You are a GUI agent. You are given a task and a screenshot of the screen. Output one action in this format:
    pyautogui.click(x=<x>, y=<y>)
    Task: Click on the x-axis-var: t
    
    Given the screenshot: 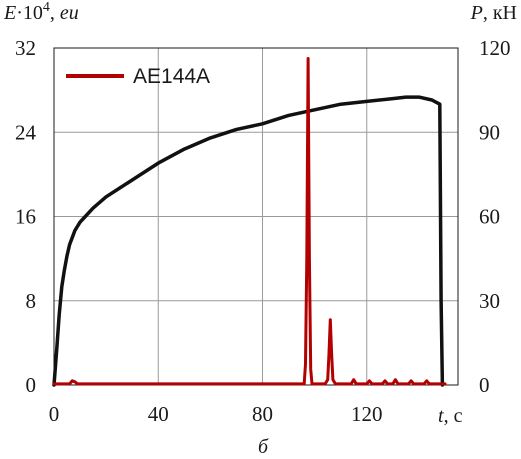 What is the action you would take?
    pyautogui.click(x=441, y=416)
    